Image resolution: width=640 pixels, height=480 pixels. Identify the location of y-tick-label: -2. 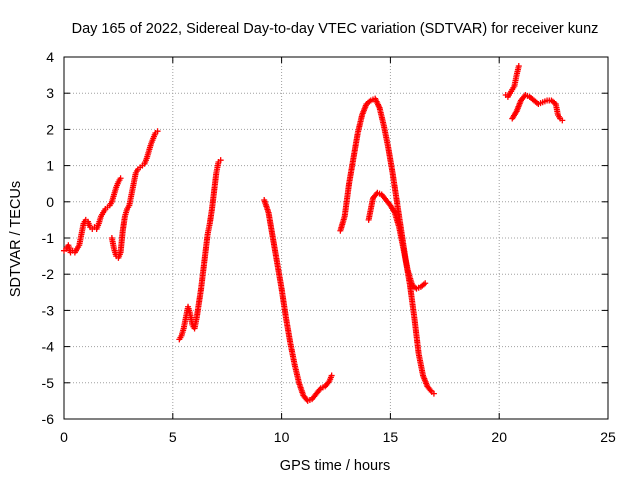
(48, 274).